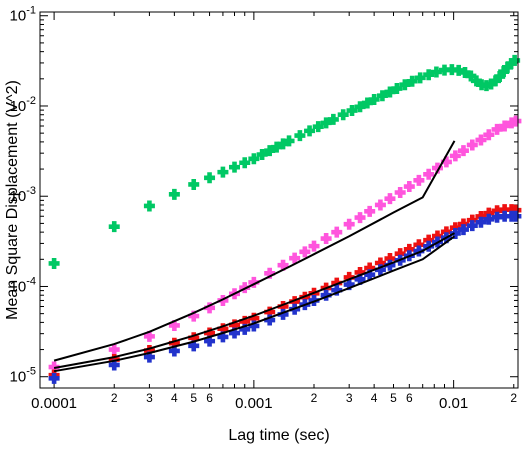 The height and width of the screenshot is (453, 532). I want to click on x-minor-tick-label: 4, so click(374, 398).